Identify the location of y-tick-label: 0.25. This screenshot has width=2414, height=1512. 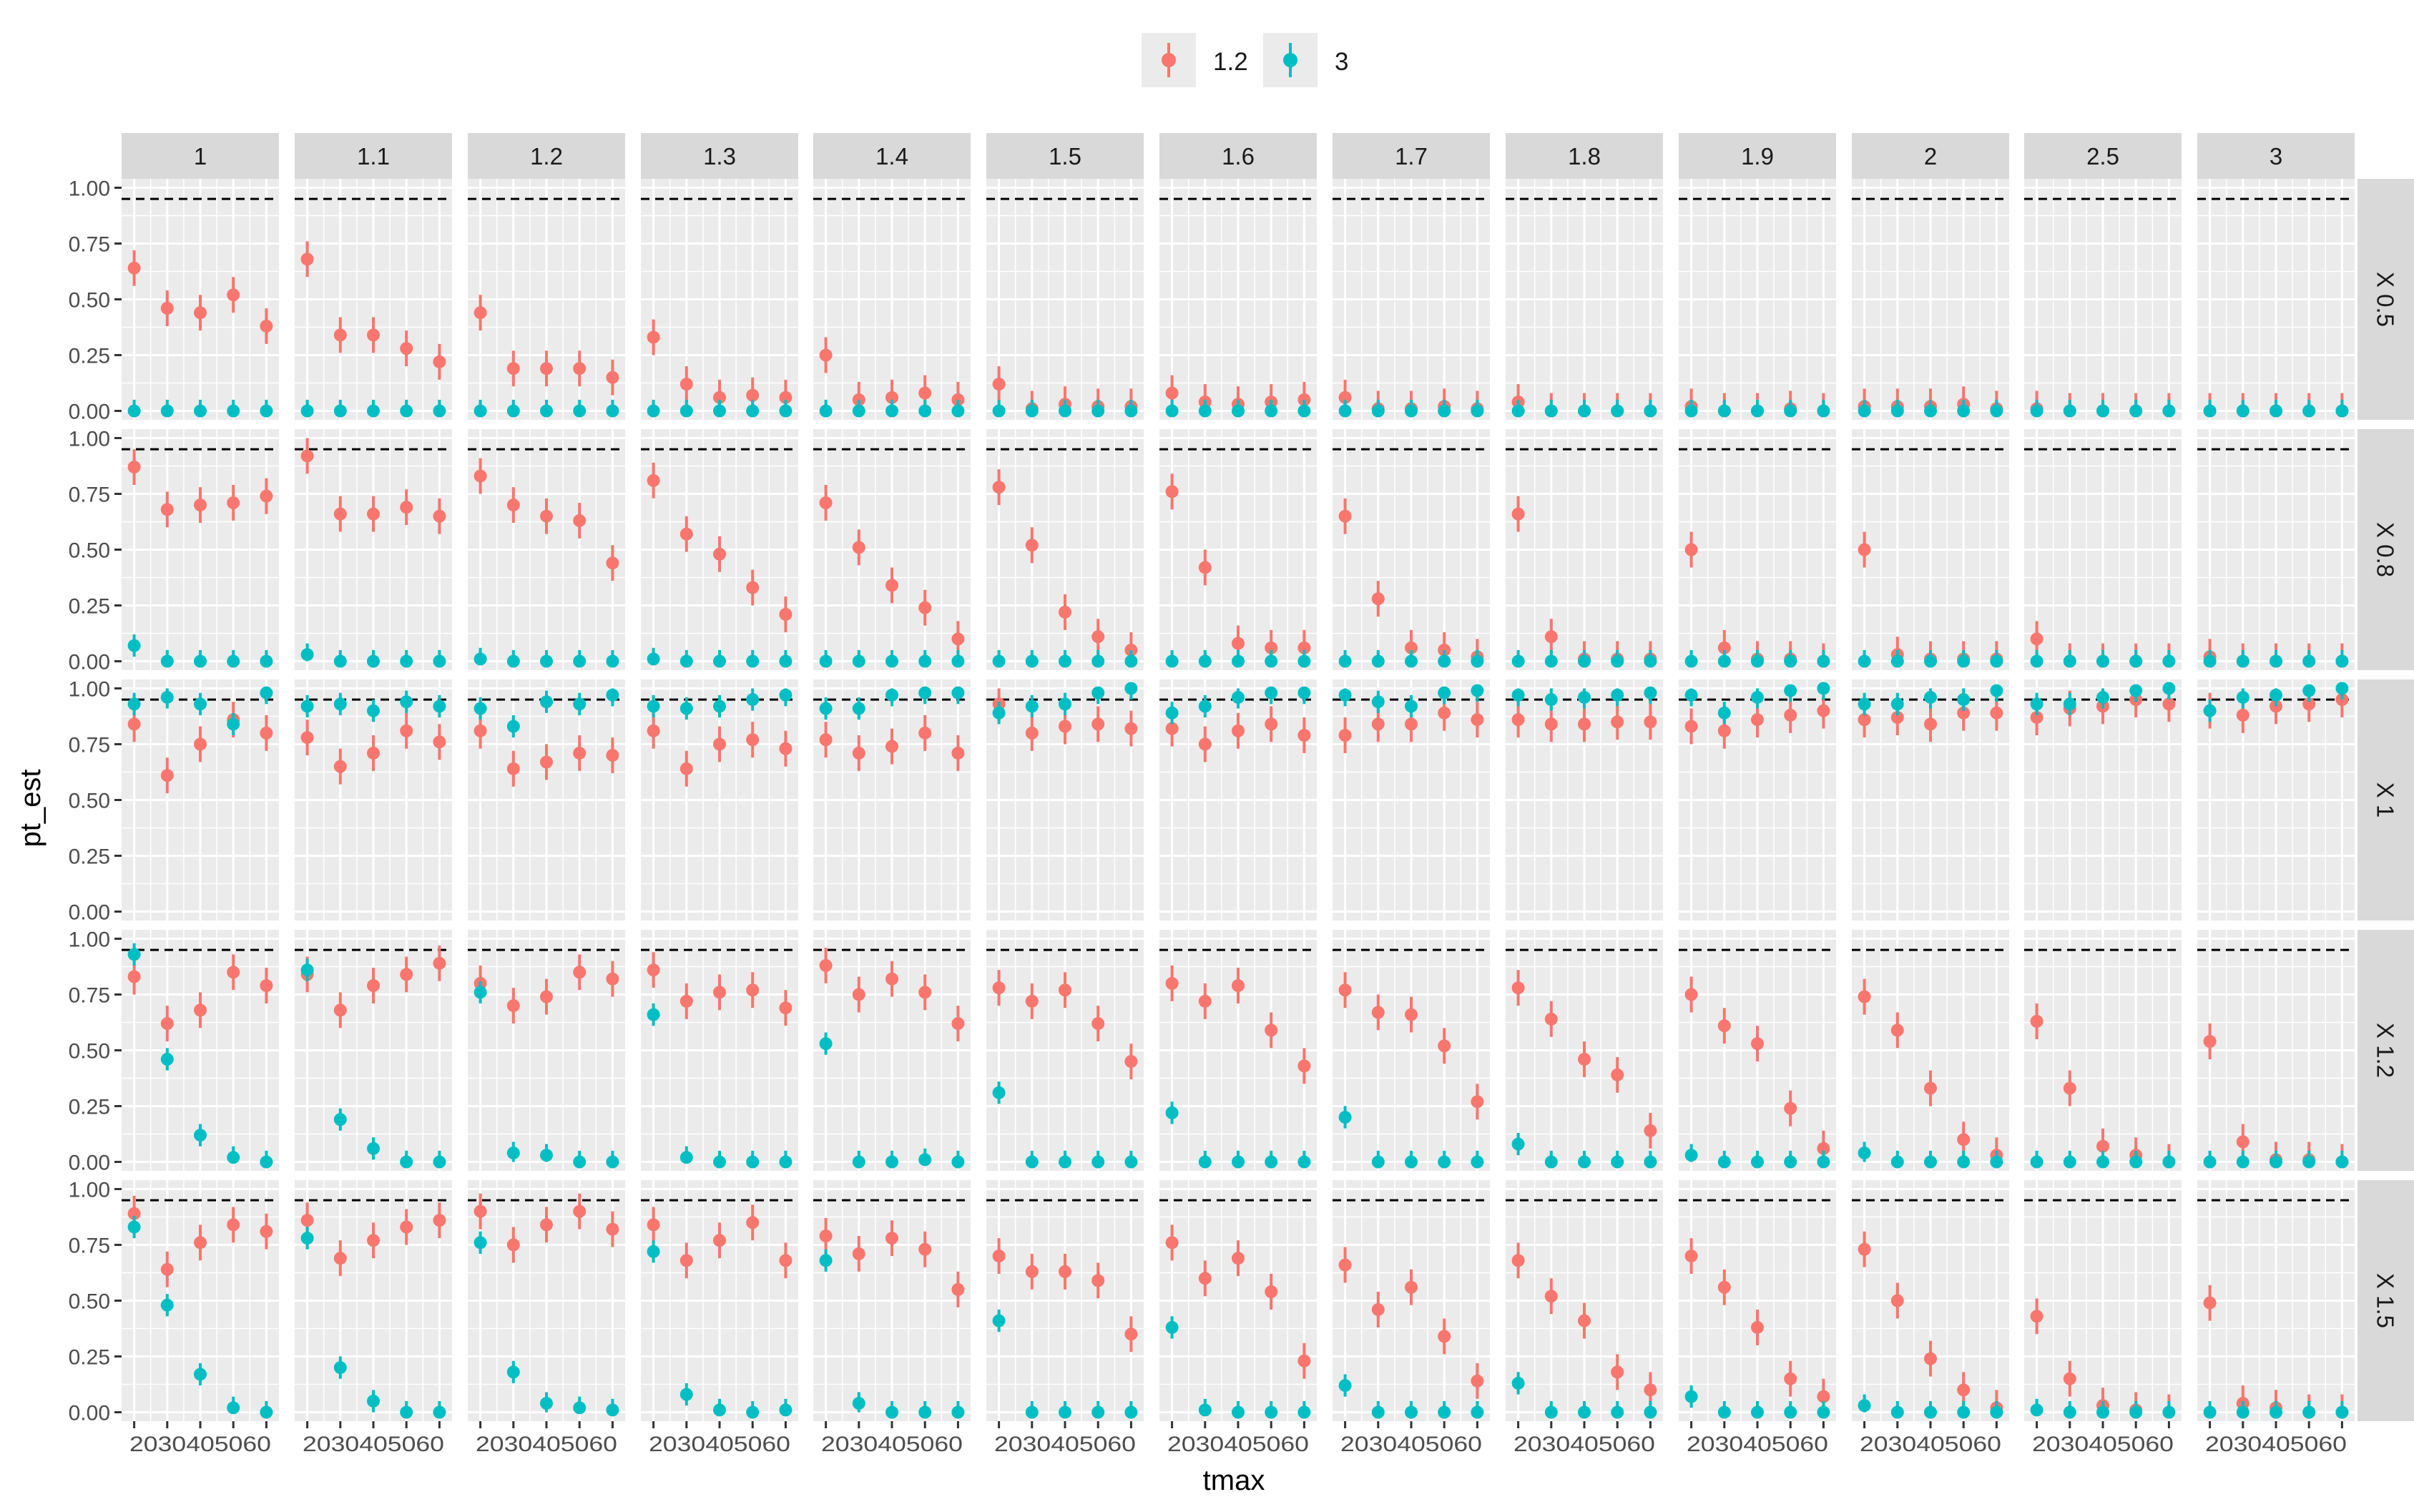
(89, 1358).